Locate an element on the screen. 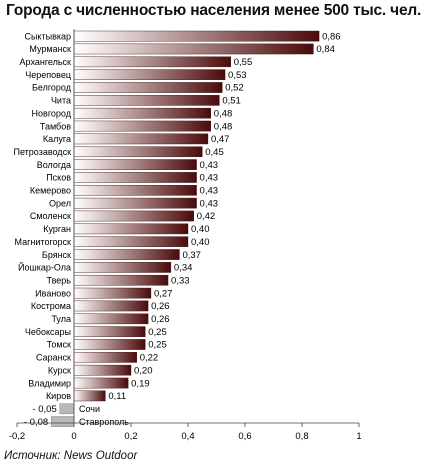 The image size is (436, 467). x-tick-label: 1 is located at coordinates (358, 436).